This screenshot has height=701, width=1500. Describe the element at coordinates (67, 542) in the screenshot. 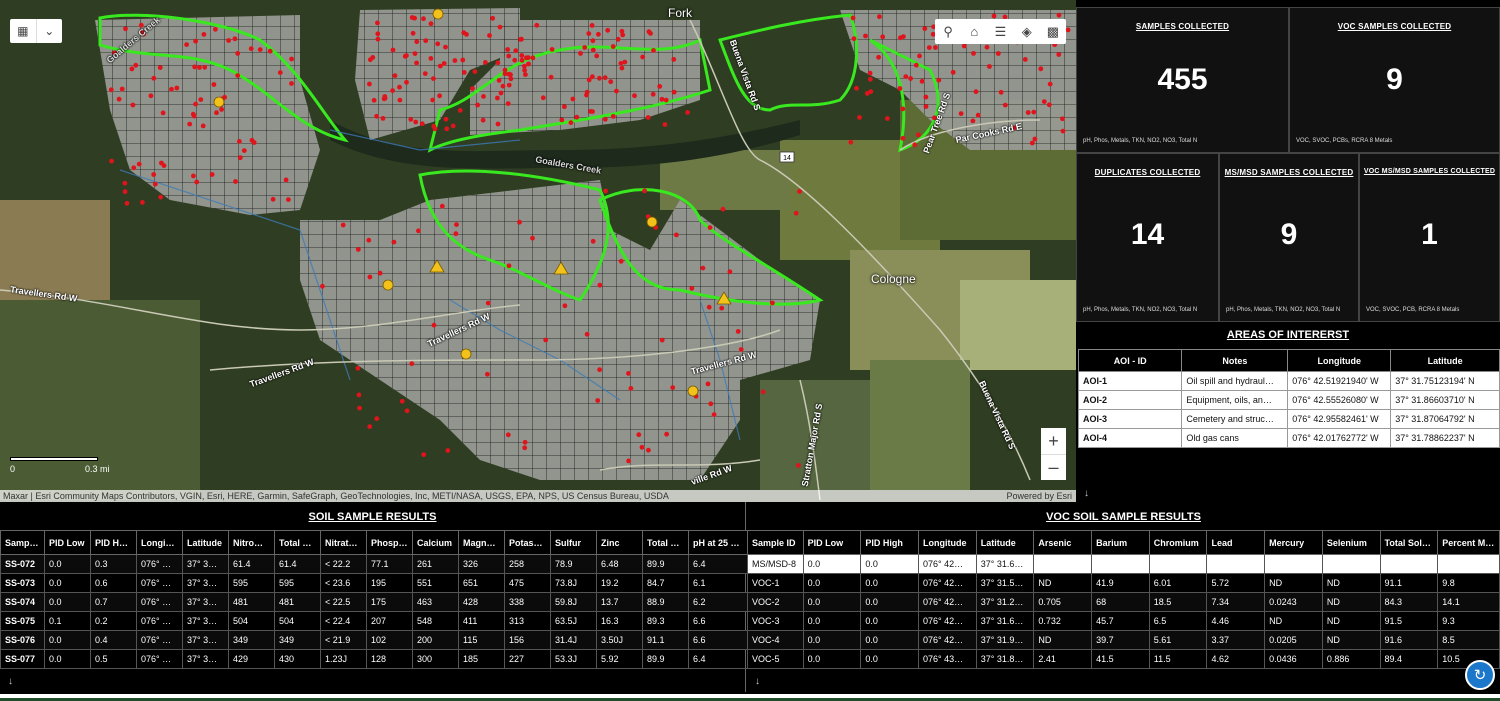

I see `column-header: PID Low` at that location.